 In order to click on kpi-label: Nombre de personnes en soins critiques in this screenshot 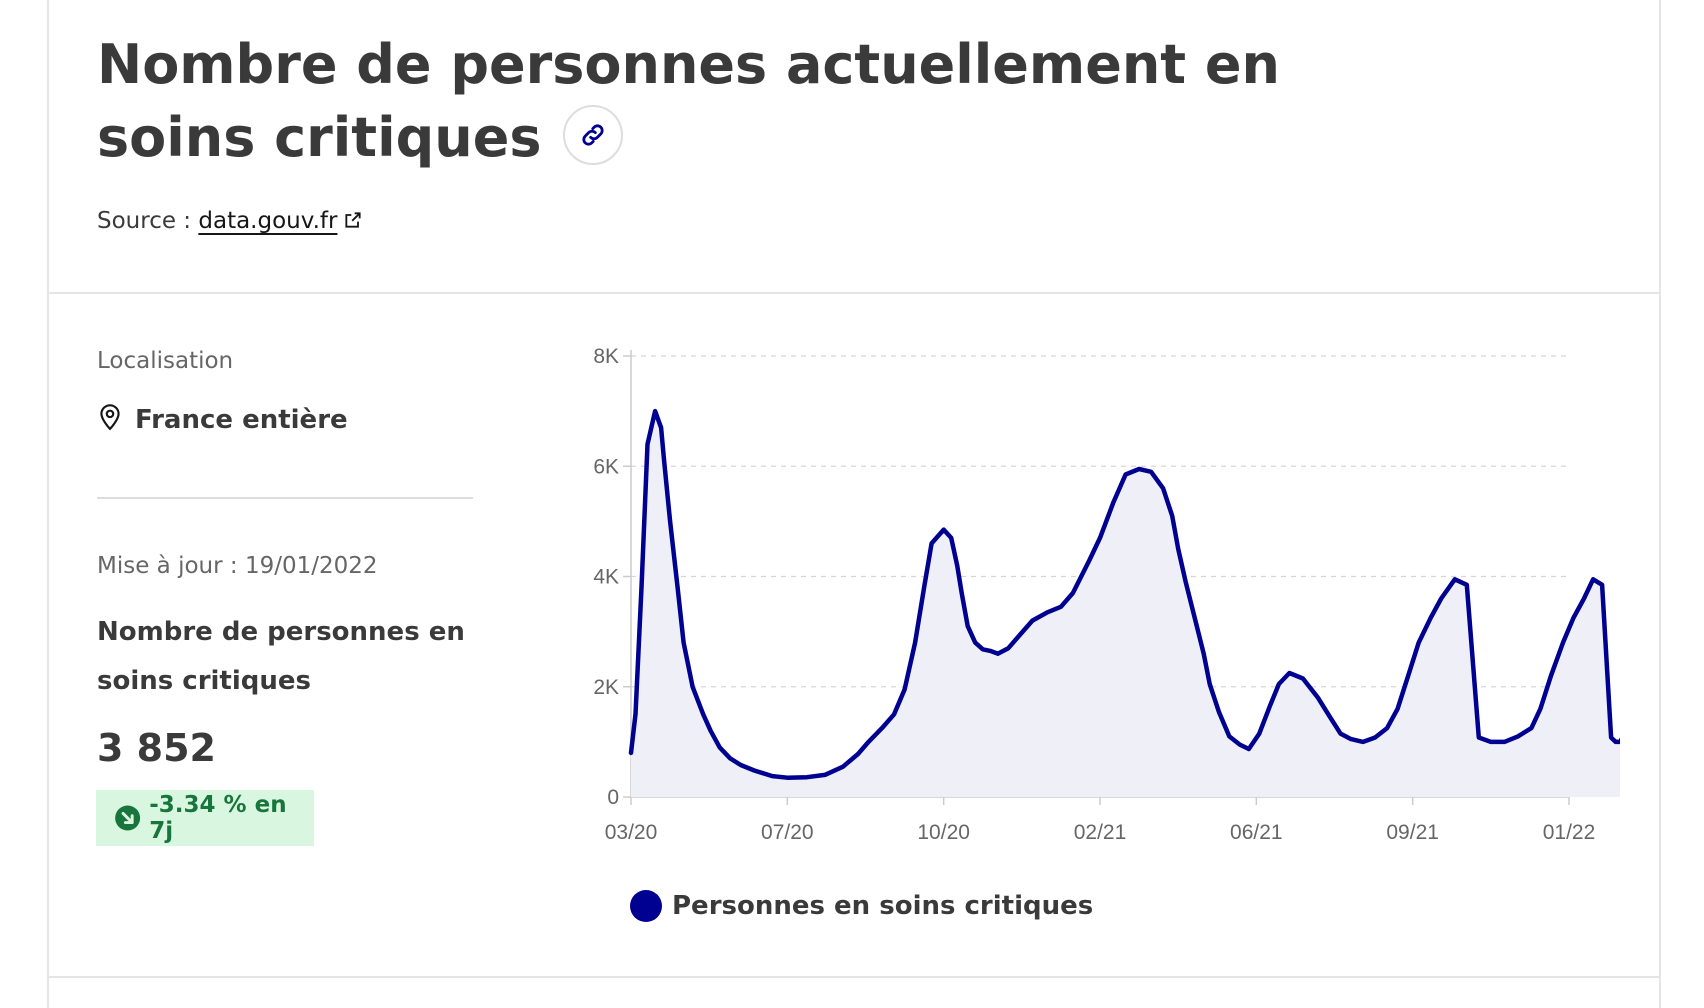, I will do `click(281, 656)`.